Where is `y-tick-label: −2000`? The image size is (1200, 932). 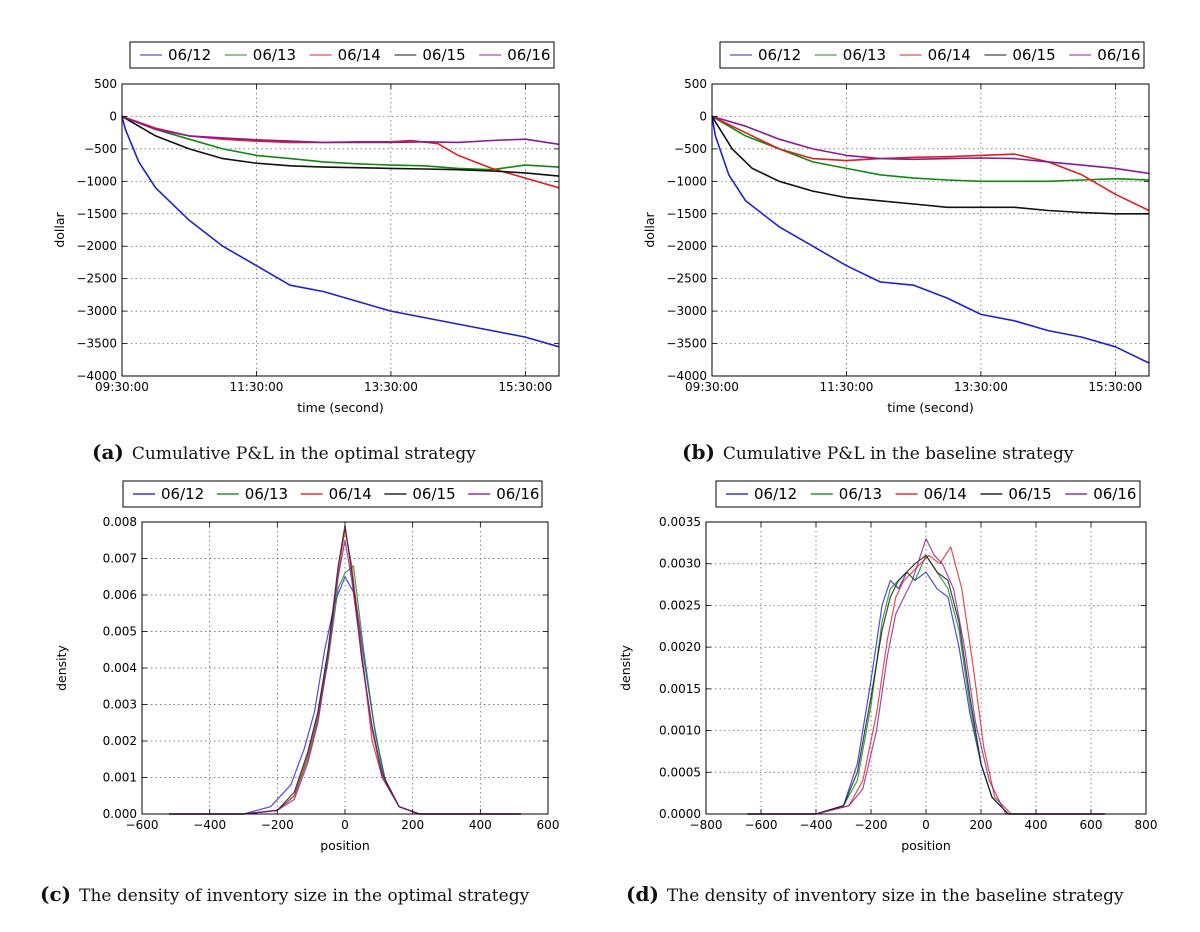
y-tick-label: −2000 is located at coordinates (96, 246).